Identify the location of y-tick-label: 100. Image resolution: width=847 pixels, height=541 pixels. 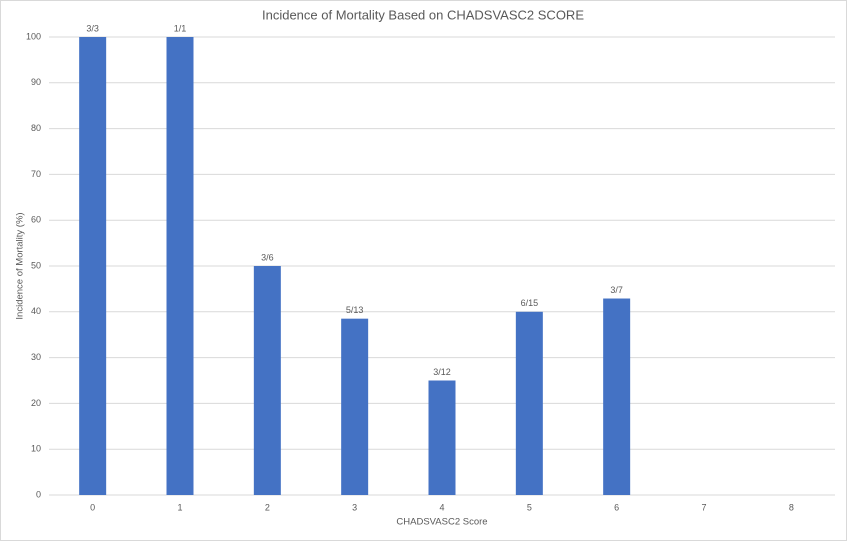
(33, 36).